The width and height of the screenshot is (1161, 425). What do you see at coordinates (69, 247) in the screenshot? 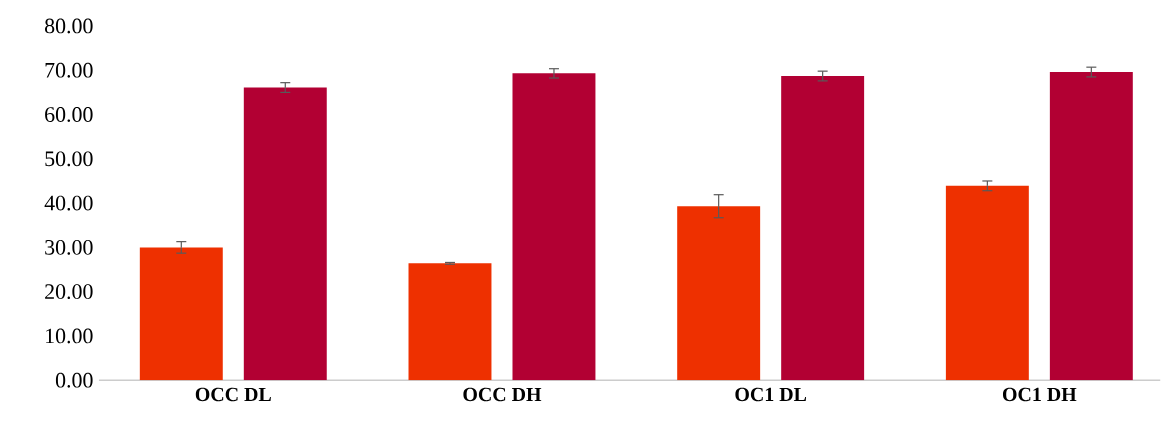
I see `y-tick-label: 30.00` at bounding box center [69, 247].